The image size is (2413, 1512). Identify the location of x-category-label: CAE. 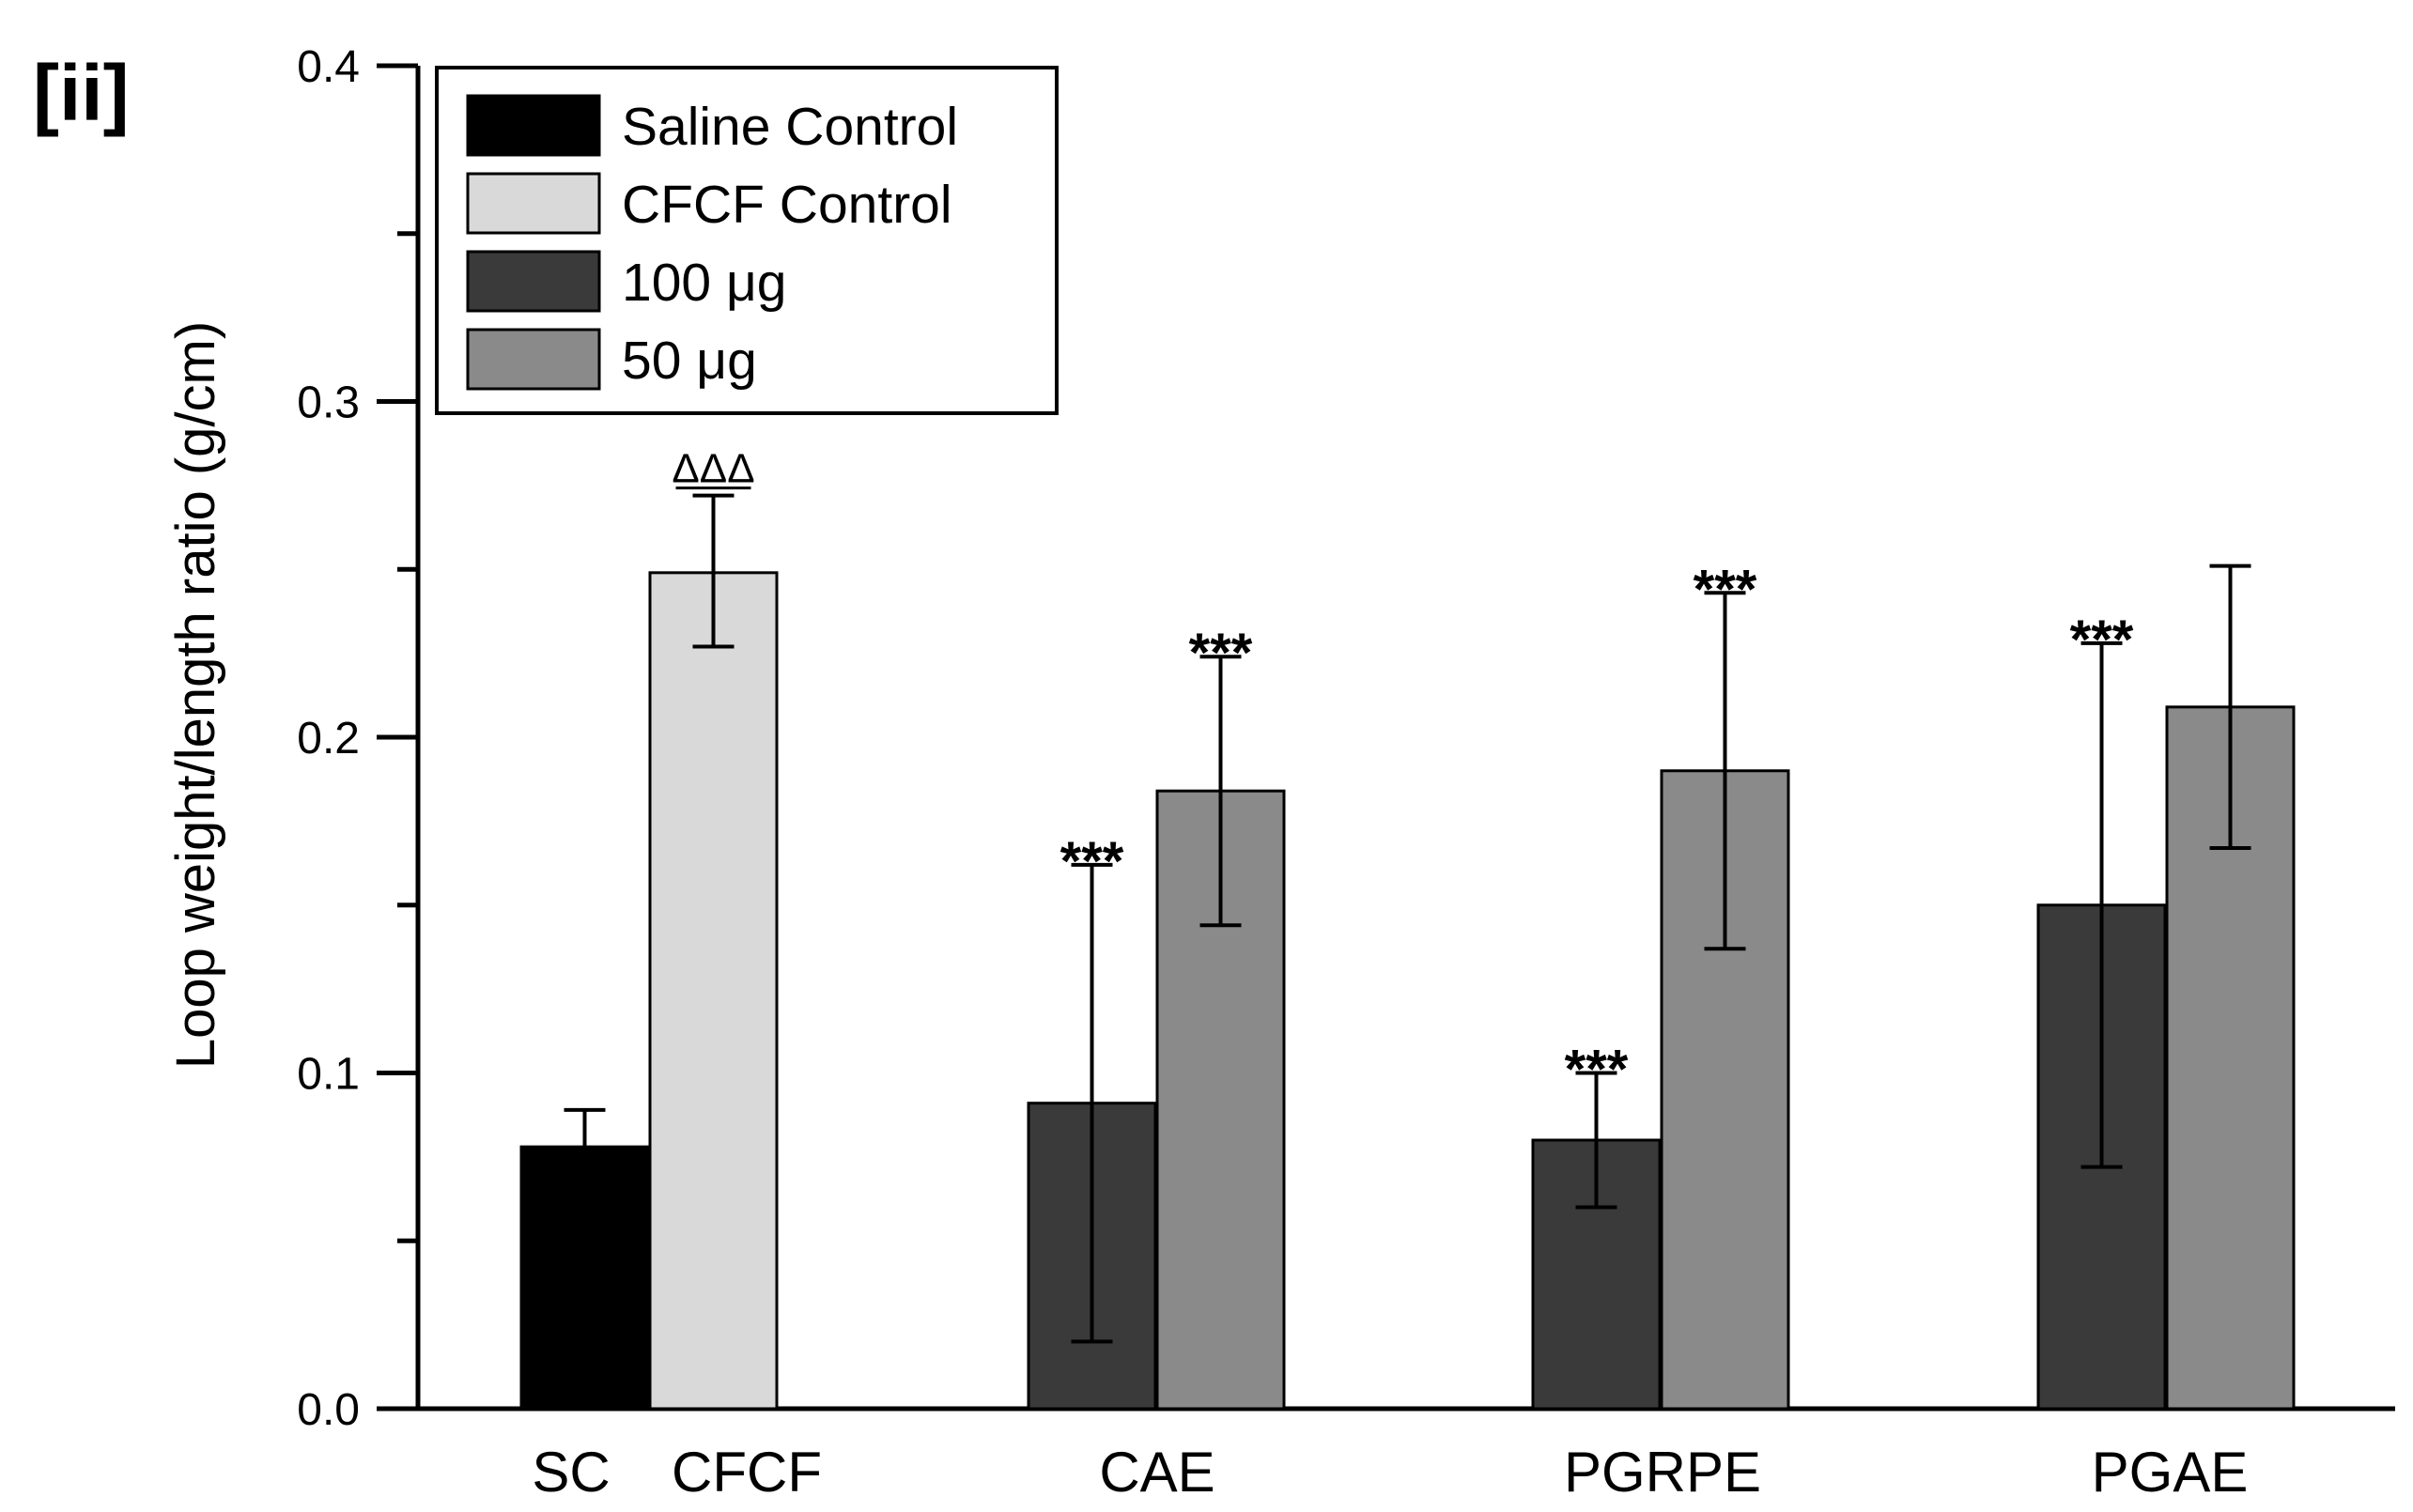
(1156, 1473).